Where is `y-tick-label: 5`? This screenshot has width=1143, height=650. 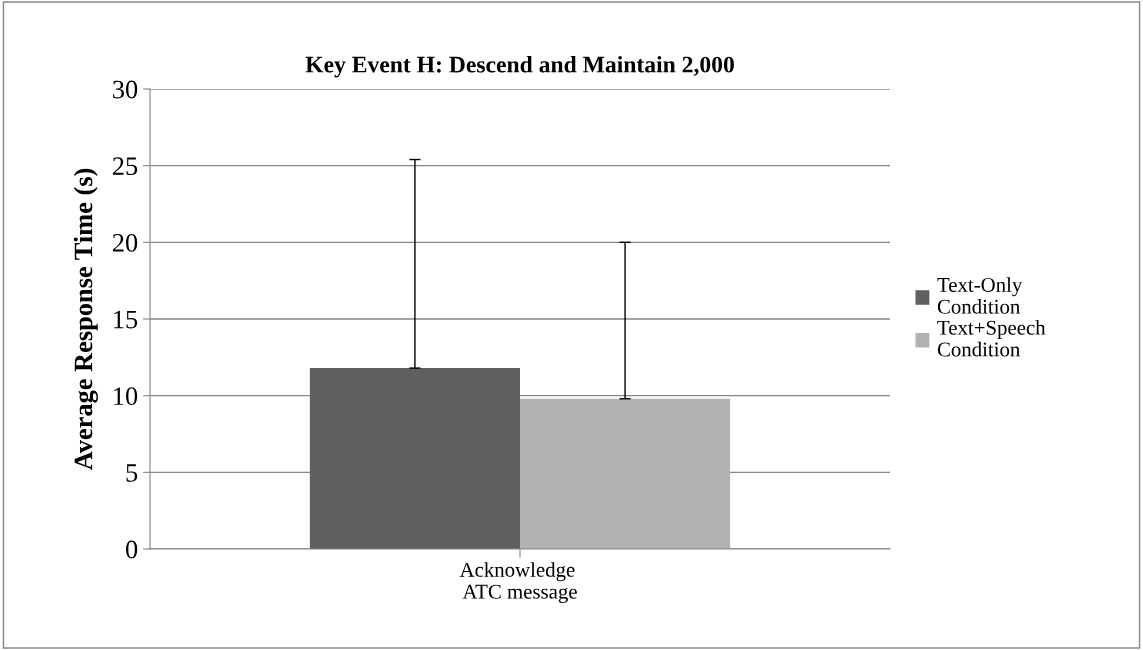
y-tick-label: 5 is located at coordinates (132, 473).